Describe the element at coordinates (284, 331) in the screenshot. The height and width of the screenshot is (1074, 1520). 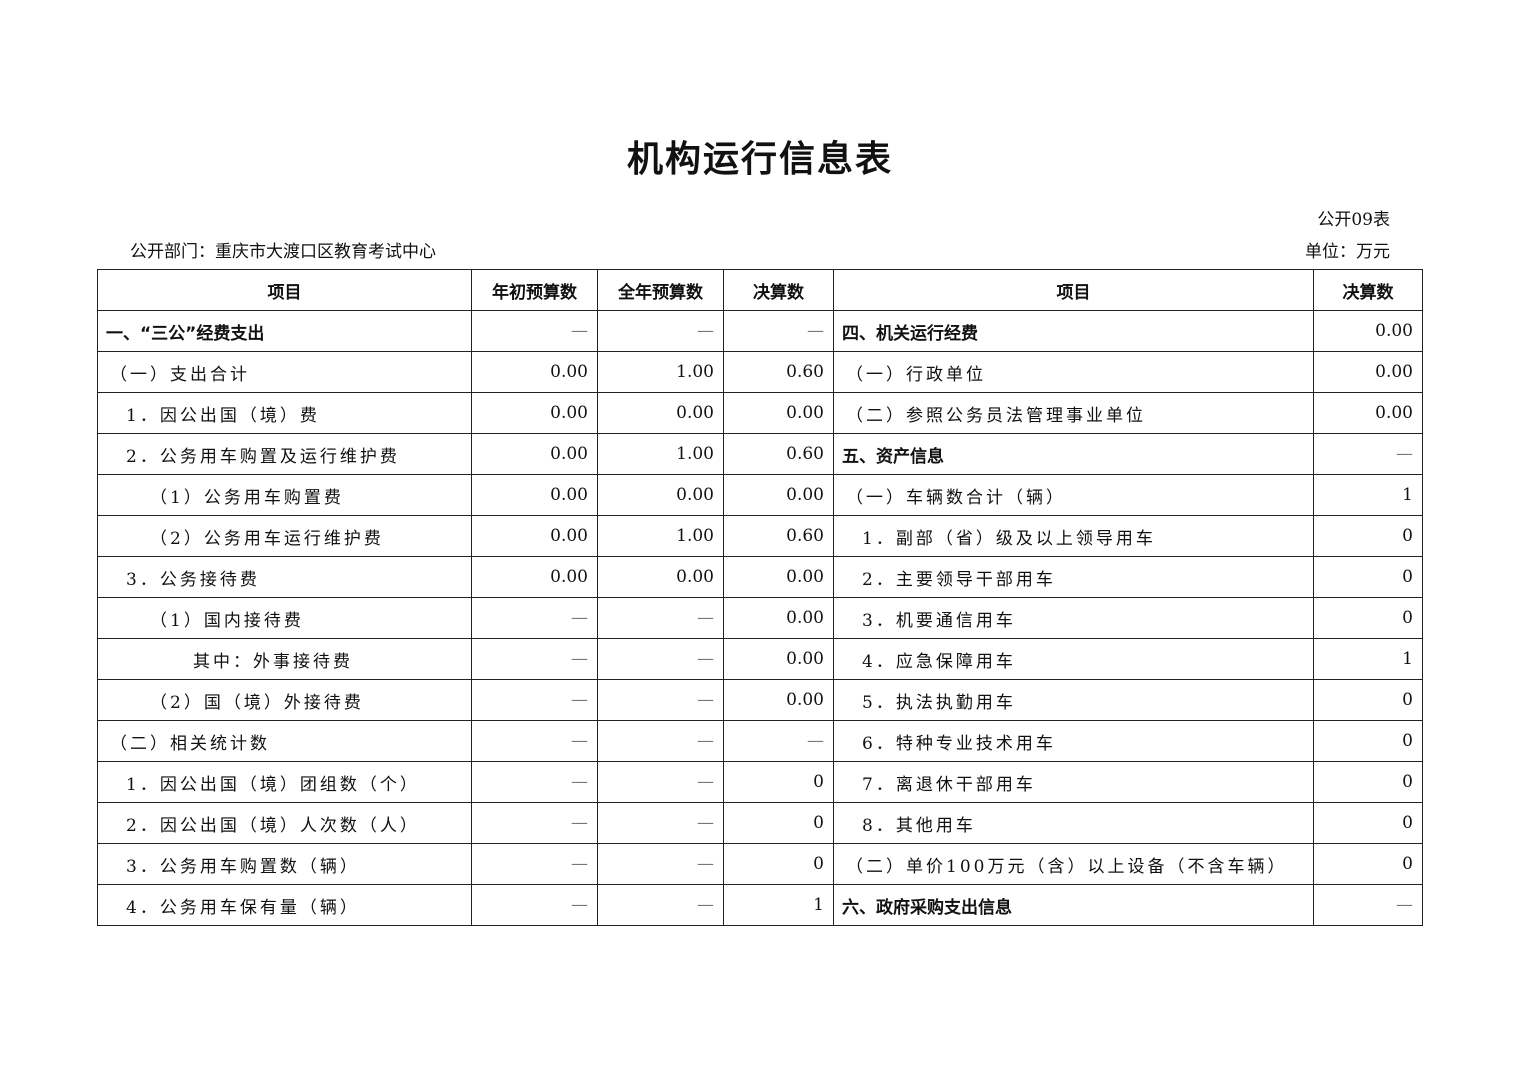
I see `row-item: 一、“三公”经费支出` at that location.